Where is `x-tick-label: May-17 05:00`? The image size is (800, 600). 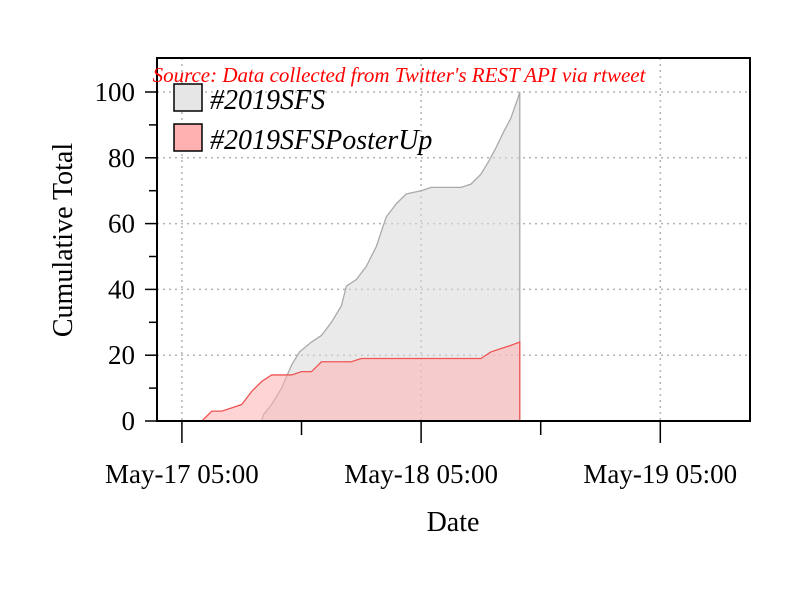
x-tick-label: May-17 05:00 is located at coordinates (182, 474).